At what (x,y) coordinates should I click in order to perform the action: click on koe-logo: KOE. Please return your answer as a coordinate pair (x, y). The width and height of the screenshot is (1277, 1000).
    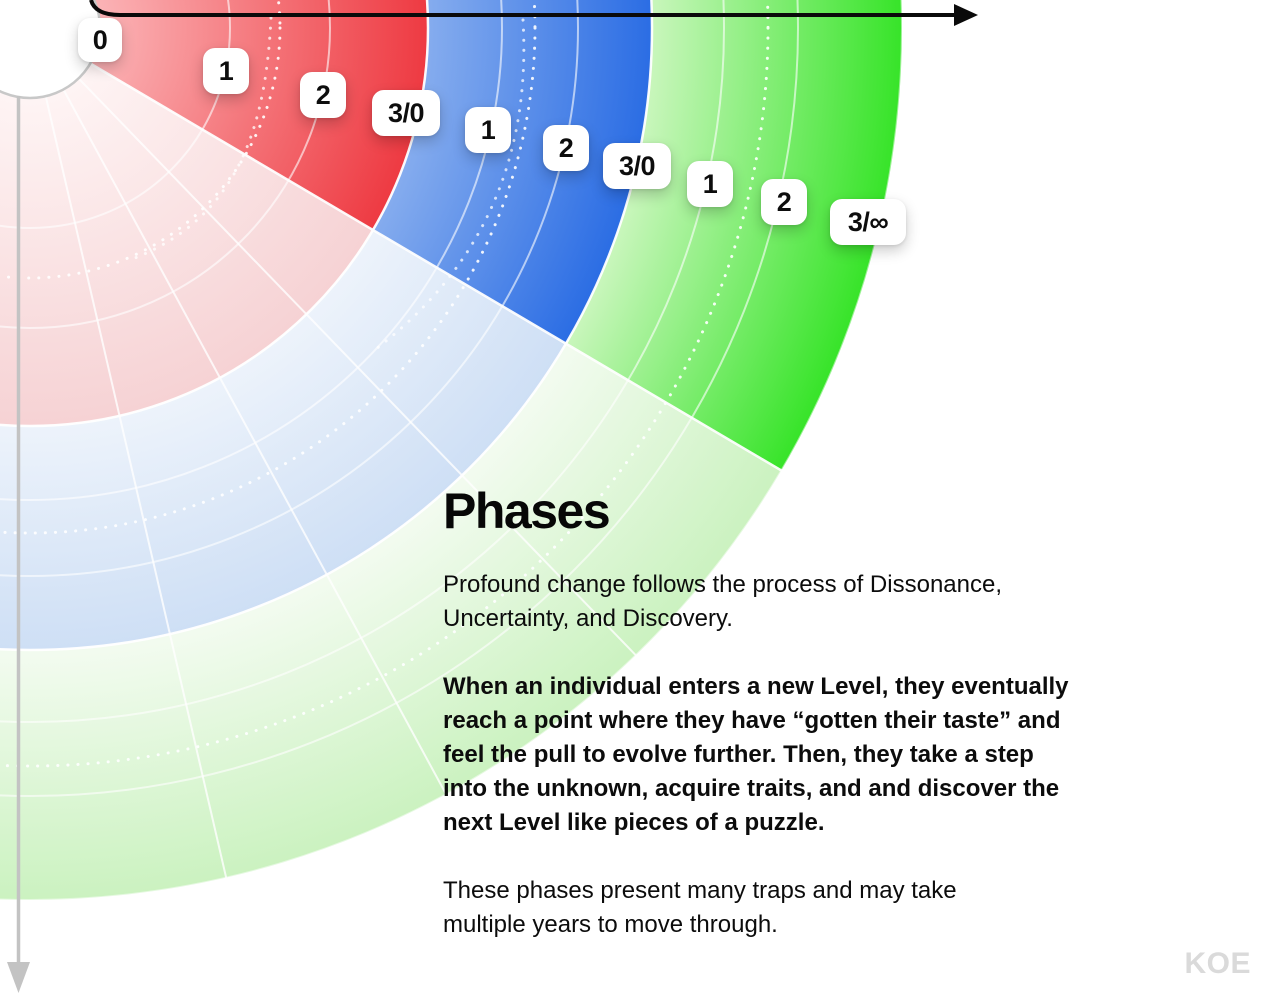
    Looking at the image, I should click on (1217, 963).